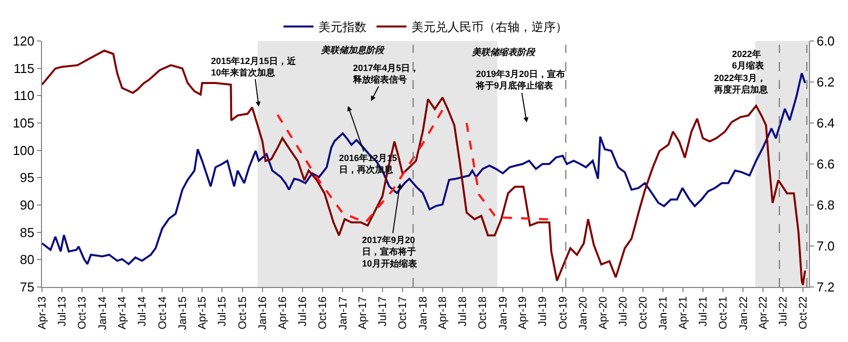 Image resolution: width=848 pixels, height=342 pixels. What do you see at coordinates (543, 311) in the screenshot?
I see `x-tick-label: Jul-19` at bounding box center [543, 311].